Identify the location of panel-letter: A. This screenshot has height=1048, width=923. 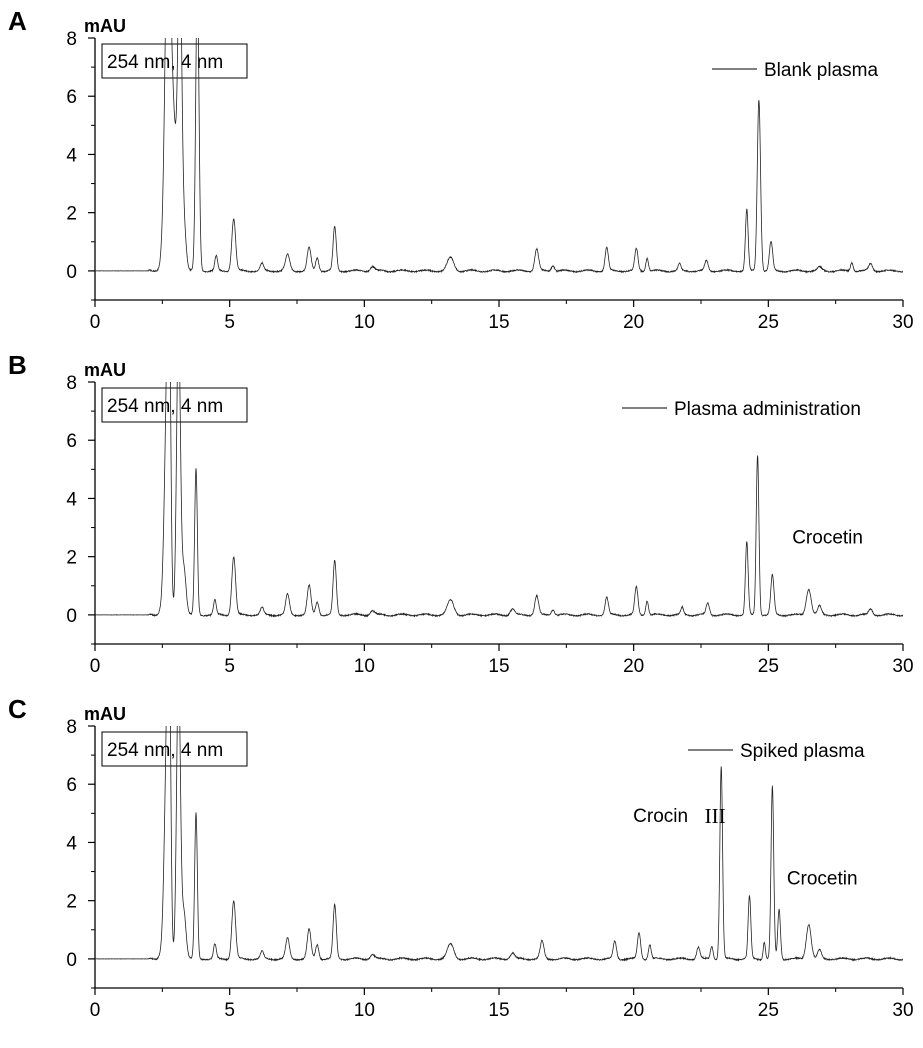
(17, 21).